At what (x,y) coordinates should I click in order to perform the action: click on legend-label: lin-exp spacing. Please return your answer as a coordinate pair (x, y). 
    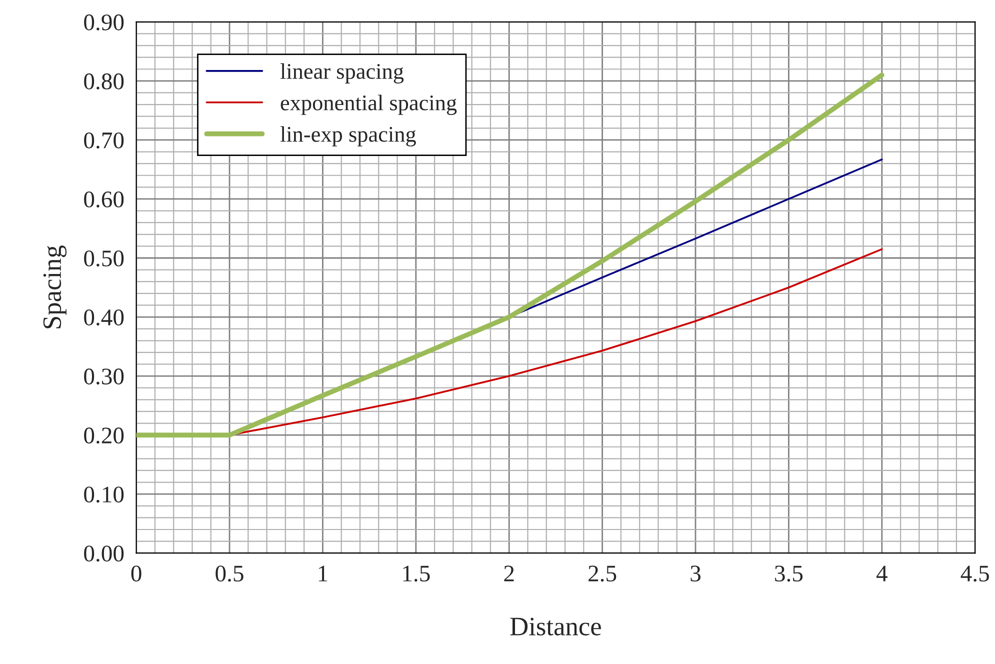
    Looking at the image, I should click on (348, 136).